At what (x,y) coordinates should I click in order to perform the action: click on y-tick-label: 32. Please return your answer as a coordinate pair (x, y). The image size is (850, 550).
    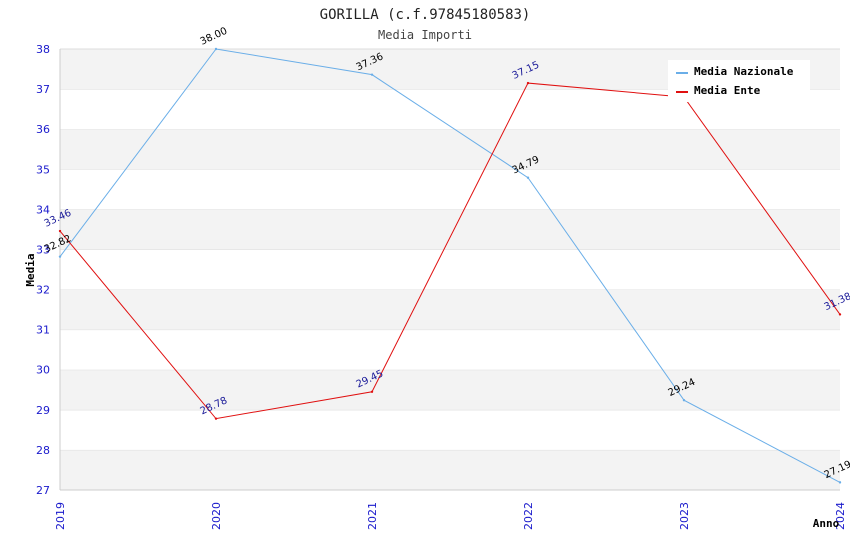
    Looking at the image, I should click on (43, 290).